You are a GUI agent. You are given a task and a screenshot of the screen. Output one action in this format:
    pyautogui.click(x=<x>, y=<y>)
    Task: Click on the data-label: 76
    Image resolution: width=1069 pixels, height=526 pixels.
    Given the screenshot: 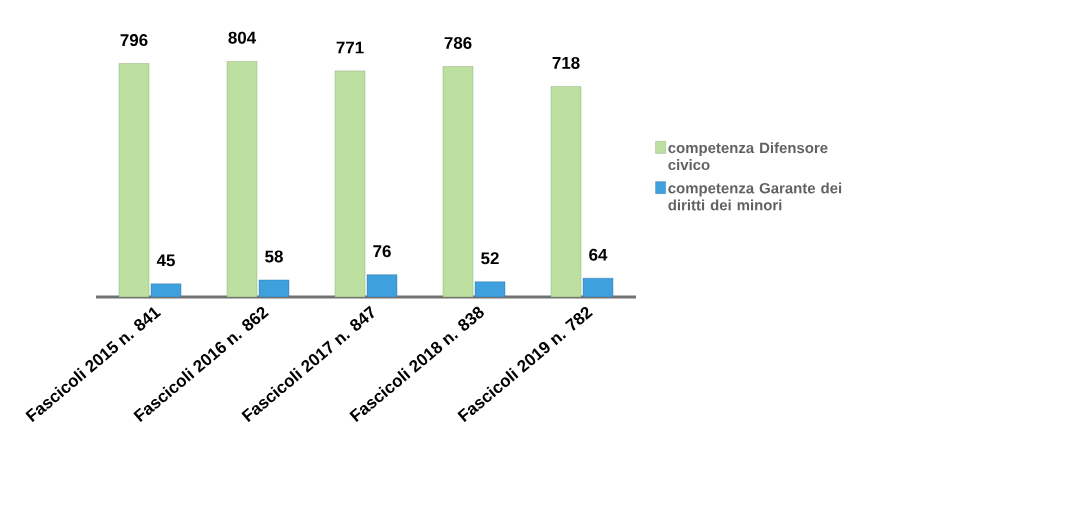 What is the action you would take?
    pyautogui.click(x=382, y=251)
    